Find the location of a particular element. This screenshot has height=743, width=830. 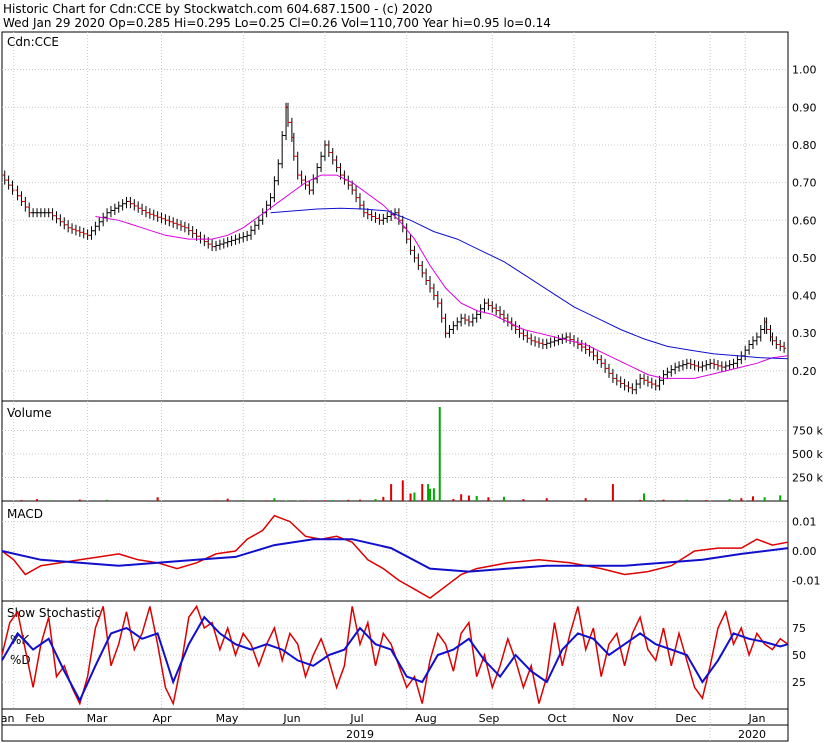

macd-tick-label: 0.00 is located at coordinates (804, 551).